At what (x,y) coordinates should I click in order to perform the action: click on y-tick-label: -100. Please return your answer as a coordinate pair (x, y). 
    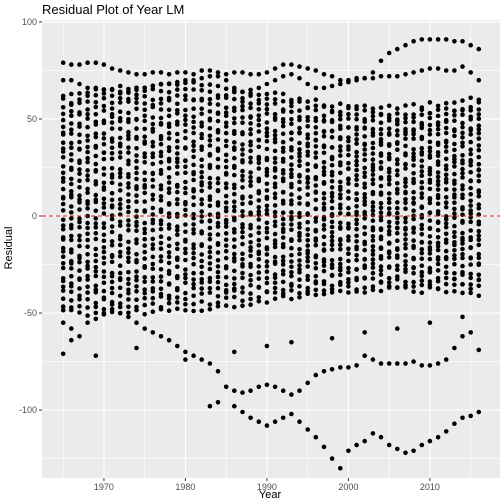
    Looking at the image, I should click on (28, 410).